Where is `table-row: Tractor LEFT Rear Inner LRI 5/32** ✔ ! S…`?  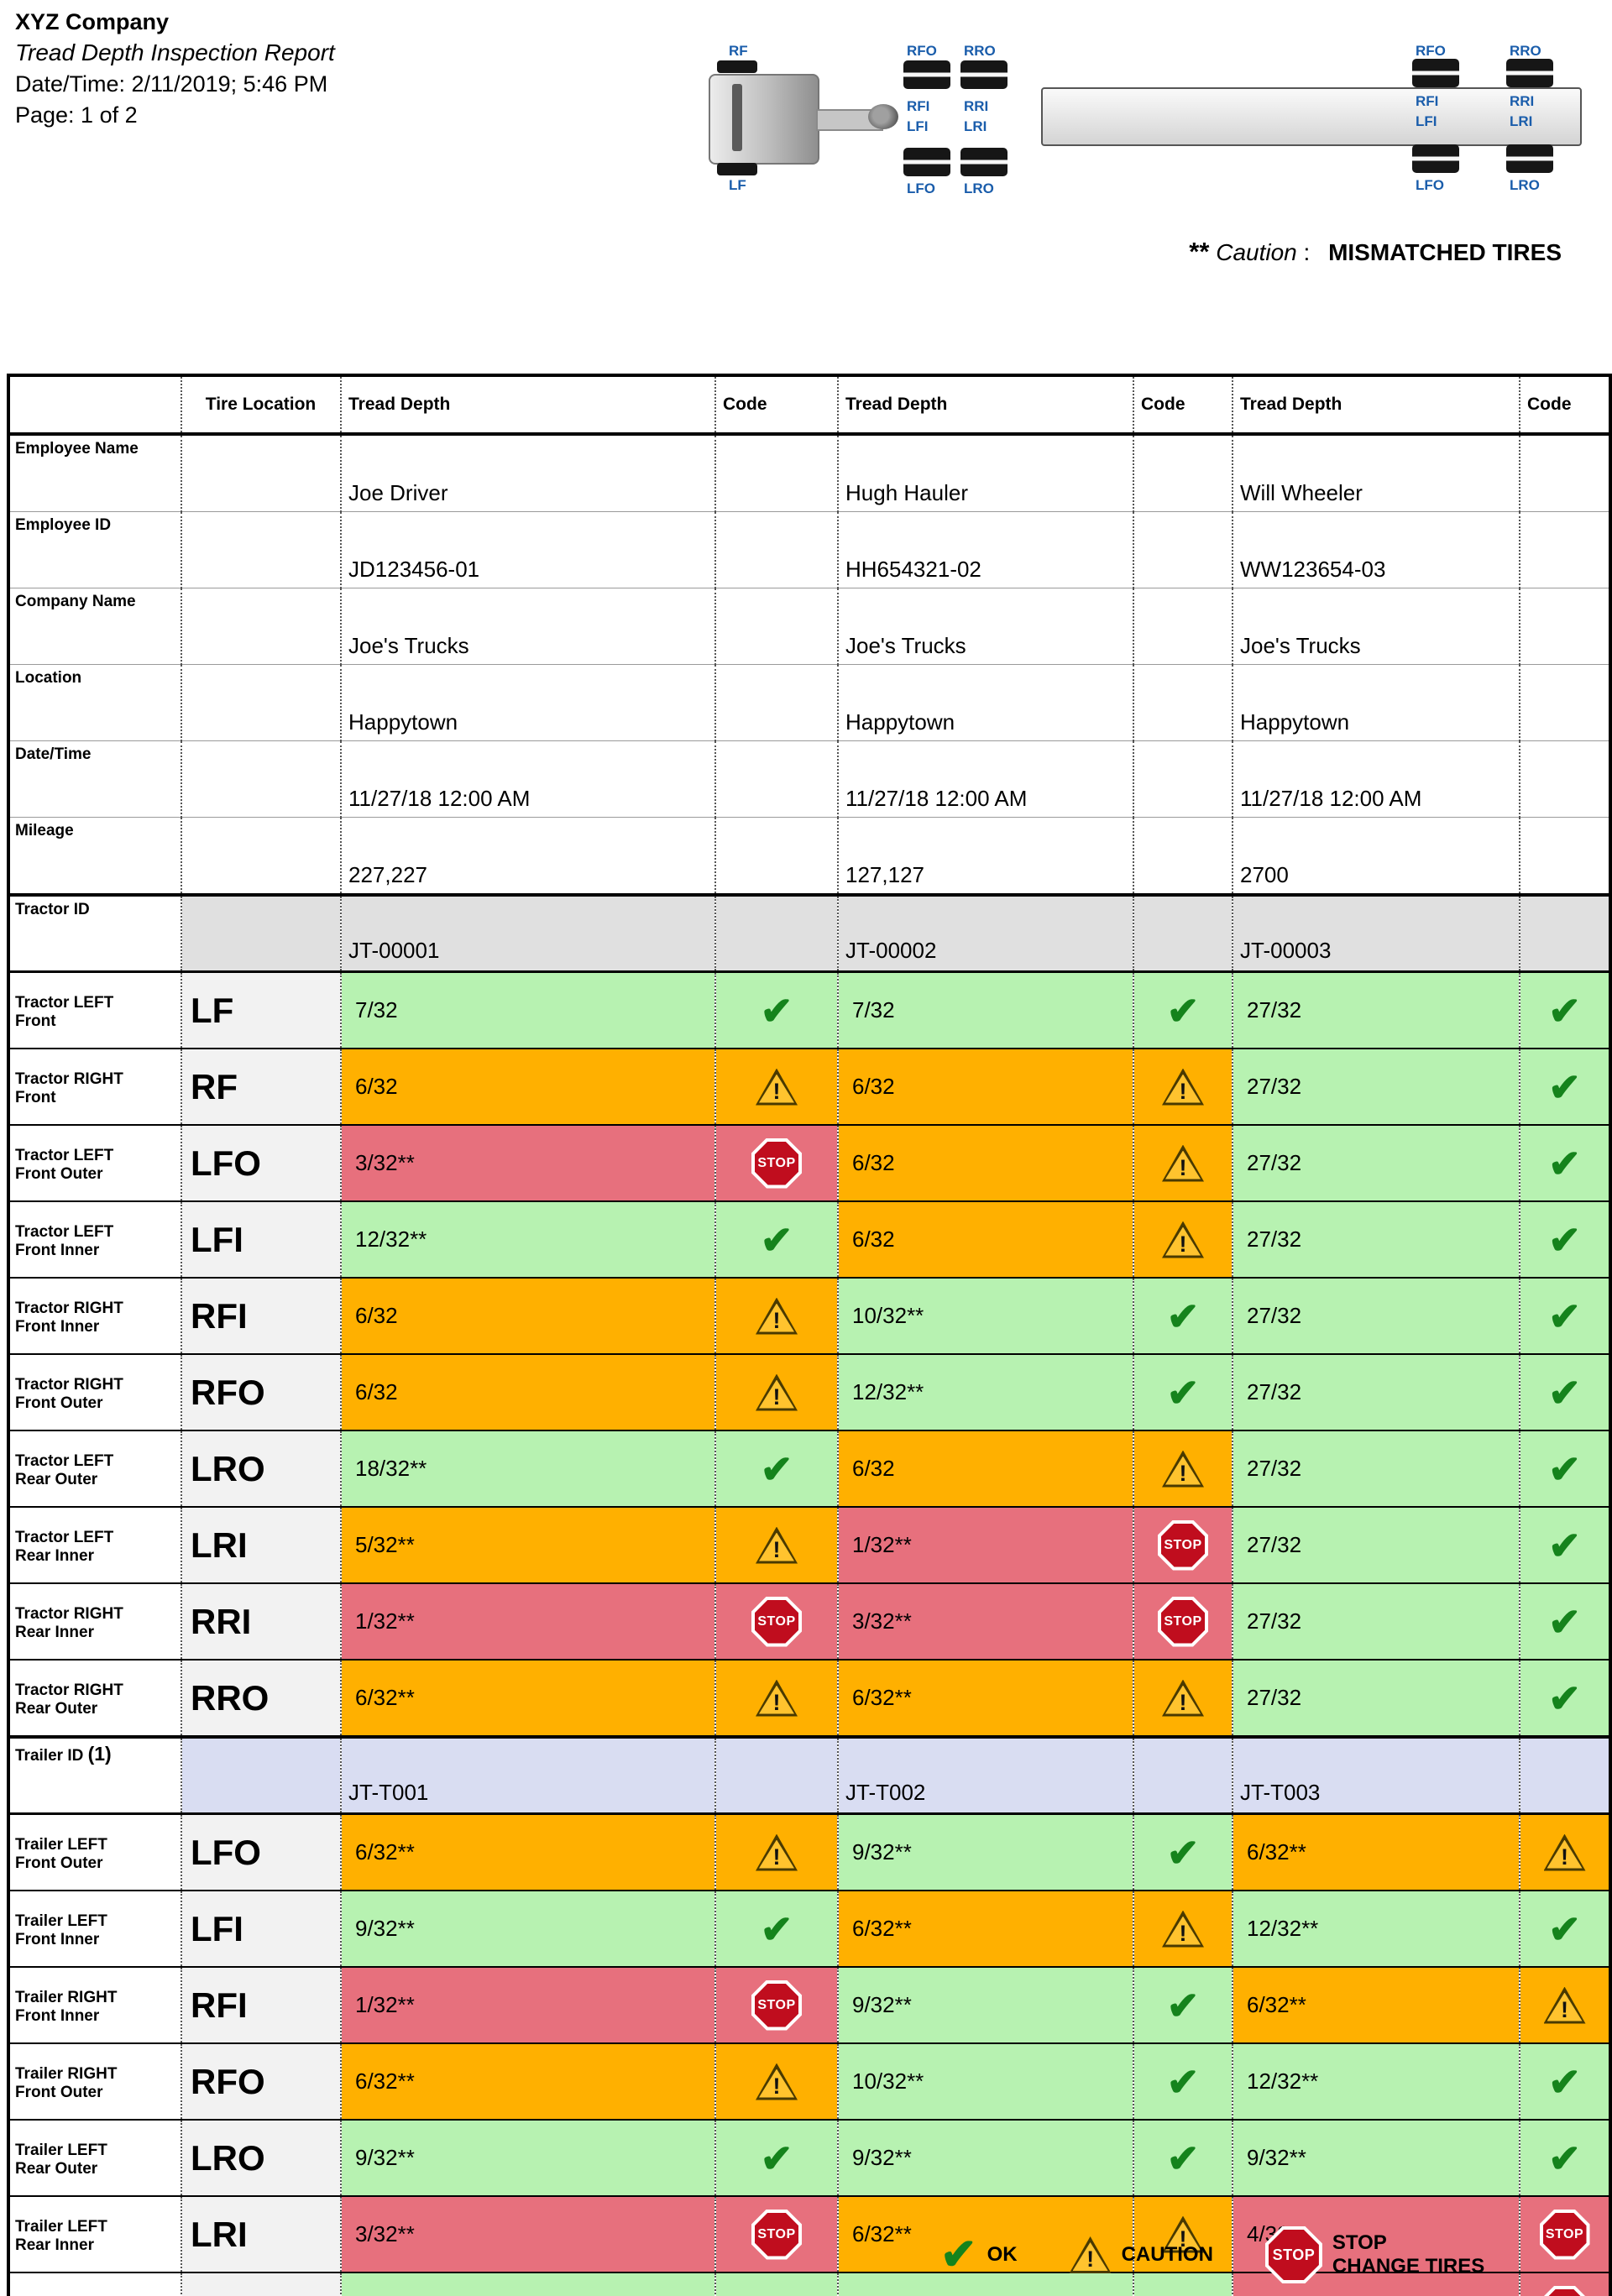 table-row: Tractor LEFT Rear Inner LRI 5/32** ✔ ! S… is located at coordinates (809, 1544).